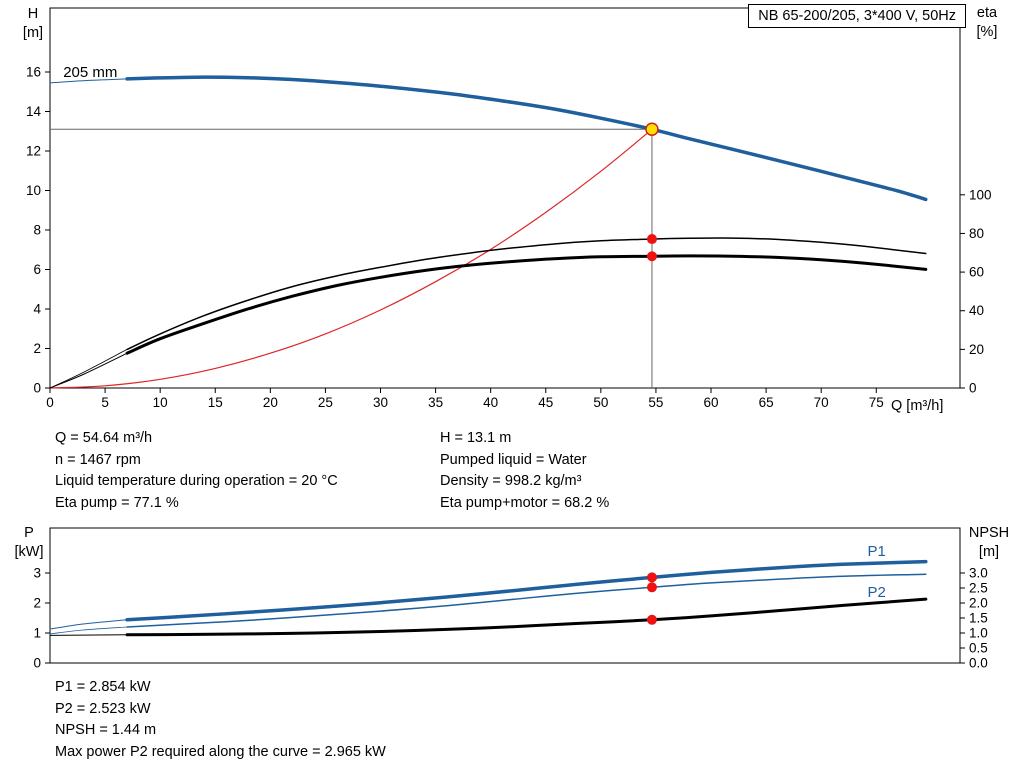 The height and width of the screenshot is (781, 1024). What do you see at coordinates (88, 635) in the screenshot?
I see `npsh-curve-lead` at bounding box center [88, 635].